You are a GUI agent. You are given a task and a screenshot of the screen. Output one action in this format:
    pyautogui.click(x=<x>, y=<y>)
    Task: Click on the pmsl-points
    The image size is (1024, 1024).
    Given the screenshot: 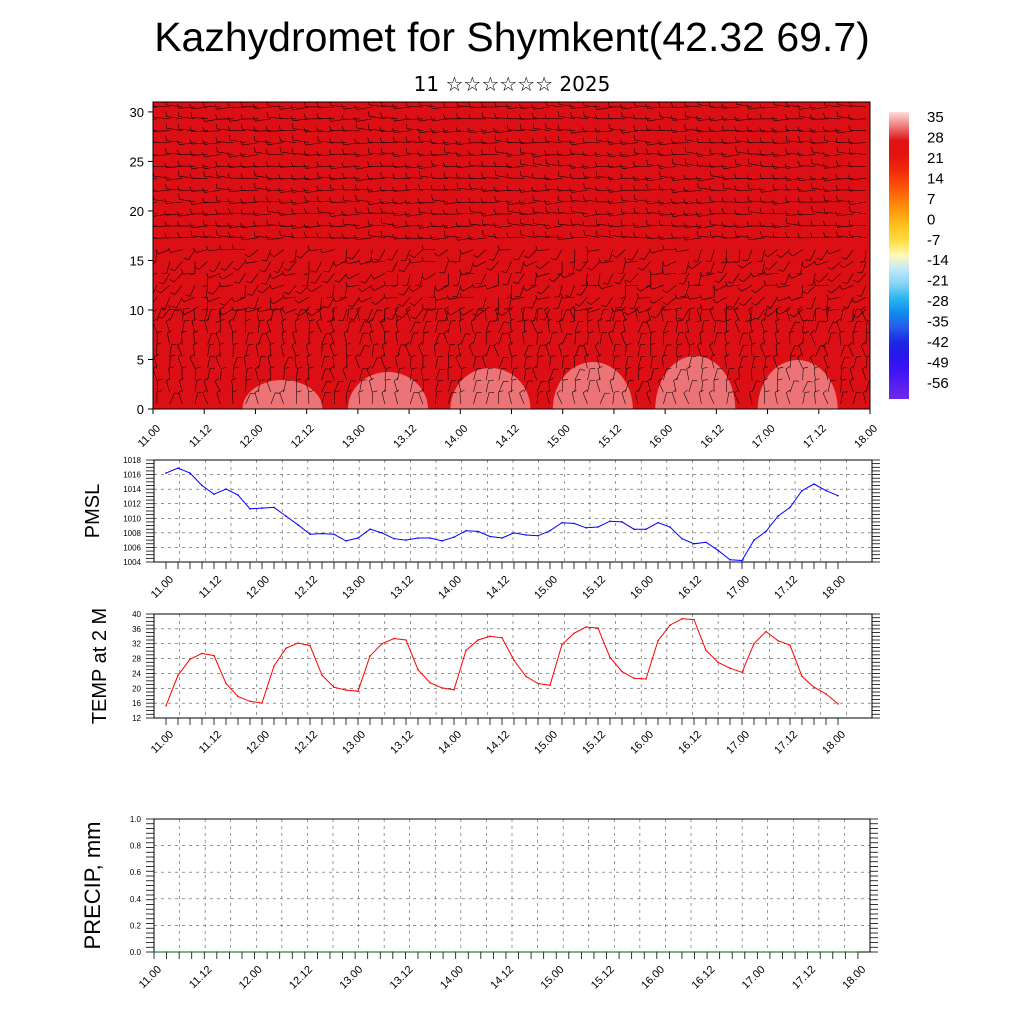 What is the action you would take?
    pyautogui.click(x=502, y=514)
    